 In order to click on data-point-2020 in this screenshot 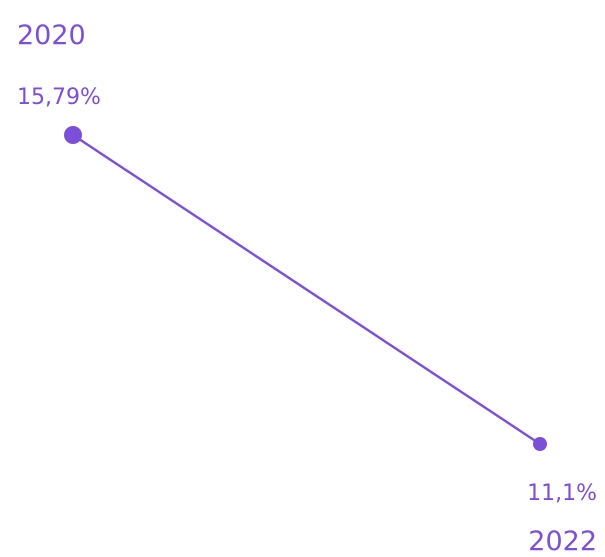, I will do `click(73, 135)`.